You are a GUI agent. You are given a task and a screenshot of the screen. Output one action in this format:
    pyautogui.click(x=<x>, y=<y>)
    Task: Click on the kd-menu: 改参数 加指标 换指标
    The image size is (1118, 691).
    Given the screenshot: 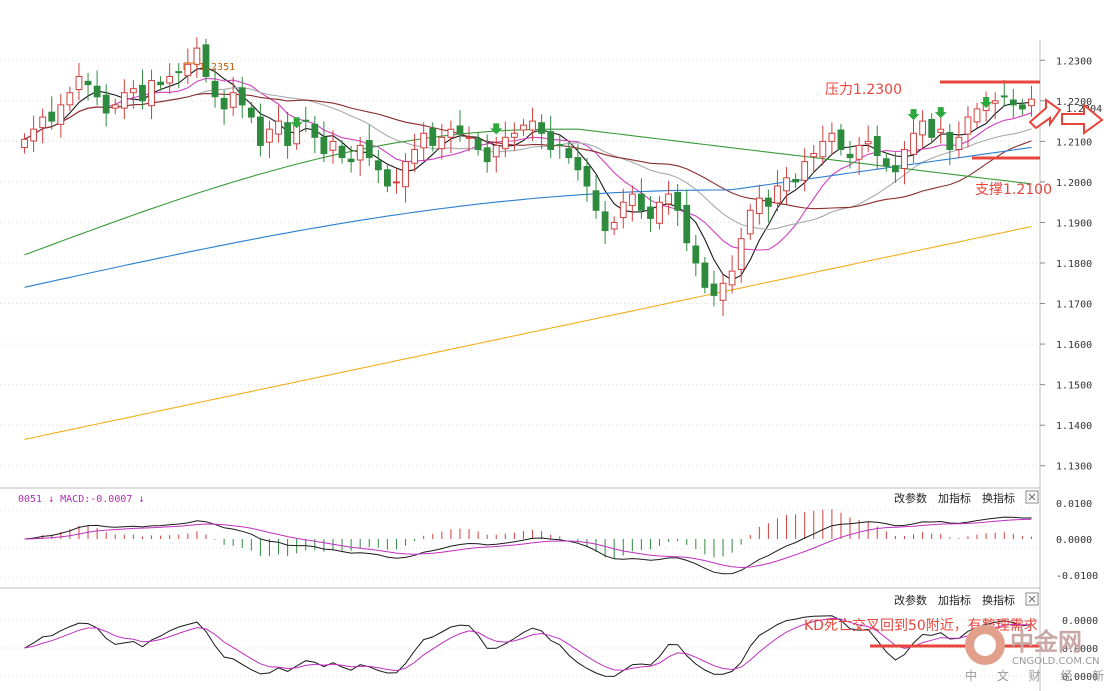 What is the action you would take?
    pyautogui.click(x=954, y=600)
    